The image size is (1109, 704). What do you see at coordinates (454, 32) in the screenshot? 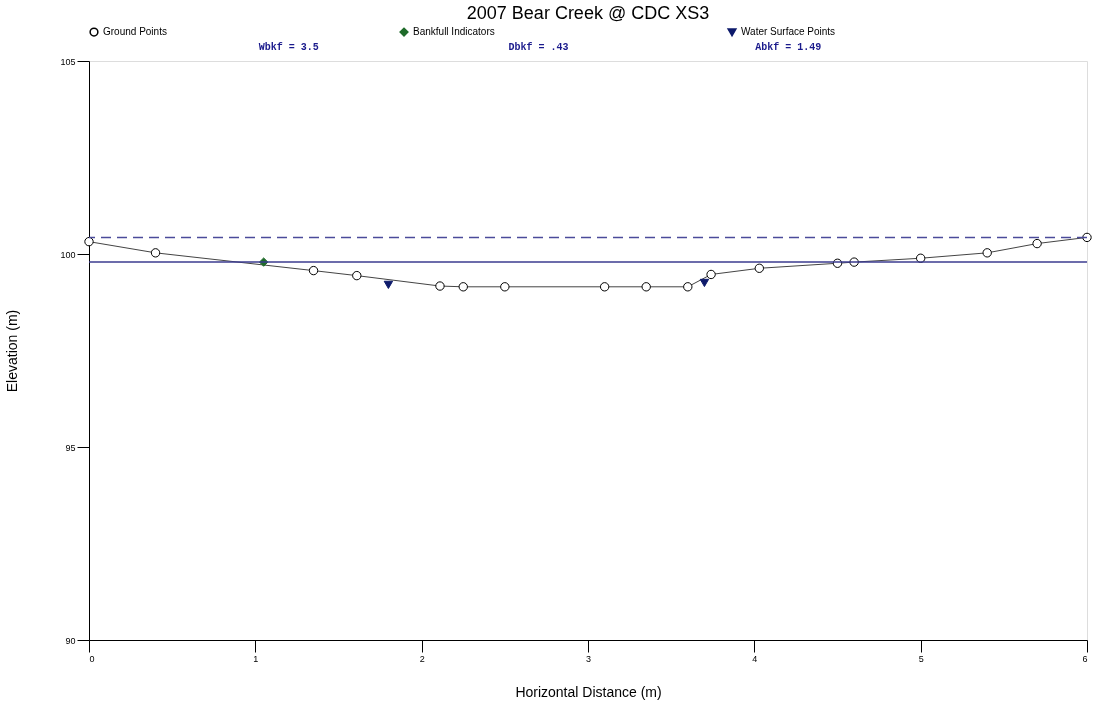
I see `legend-label: Bankfull Indicators` at bounding box center [454, 32].